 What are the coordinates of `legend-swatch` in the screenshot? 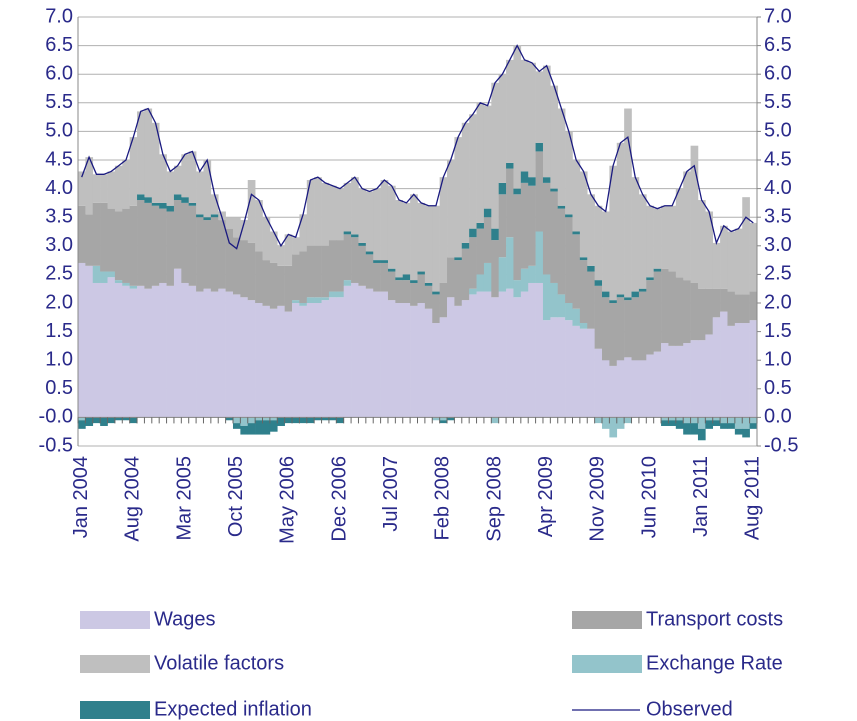 It's located at (115, 664).